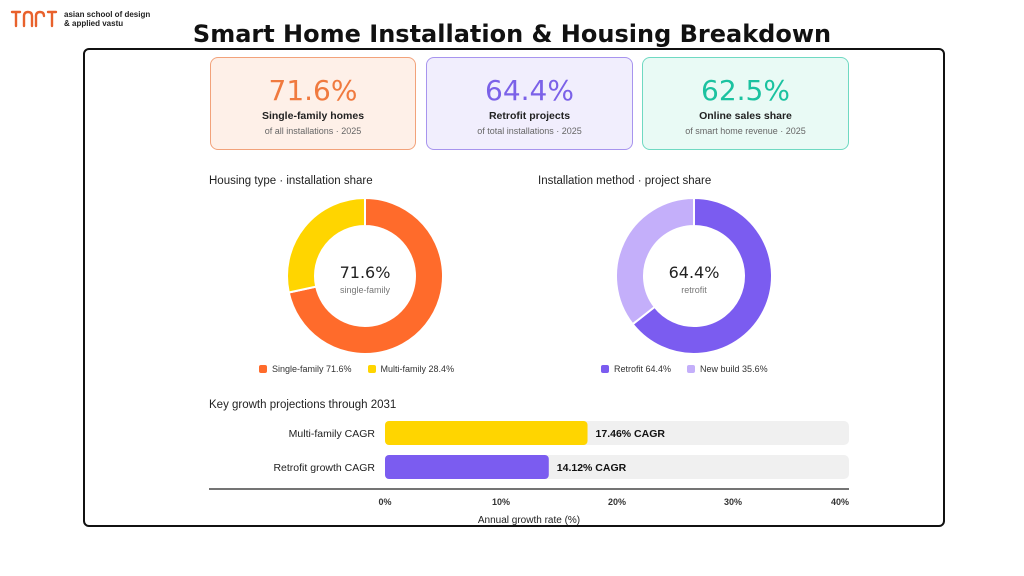  I want to click on kpi-value: 62.5%, so click(745, 90).